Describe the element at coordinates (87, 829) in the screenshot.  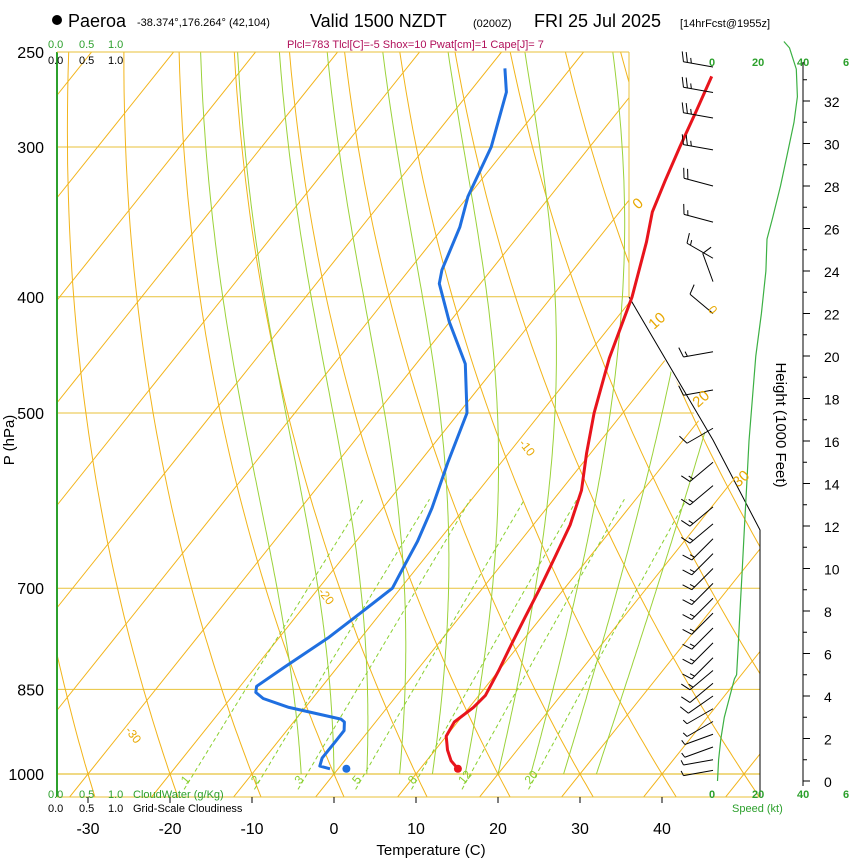
I see `temperature-tick-label: -30` at that location.